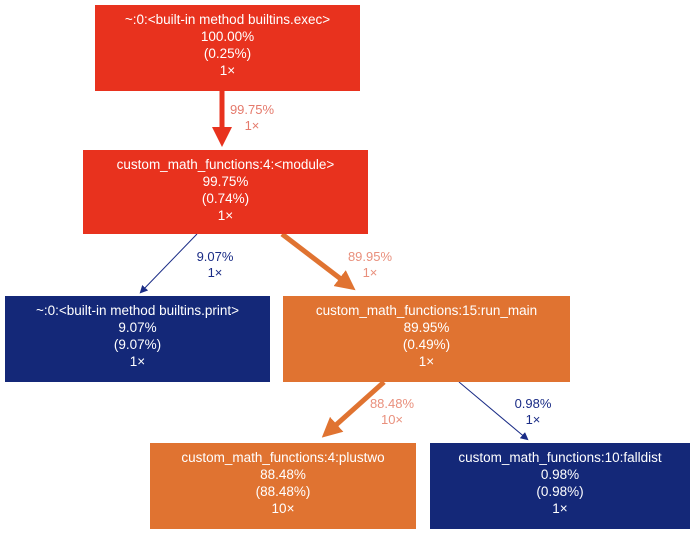 The image size is (700, 534). What do you see at coordinates (426, 344) in the screenshot?
I see `node-self: (0.49%)` at bounding box center [426, 344].